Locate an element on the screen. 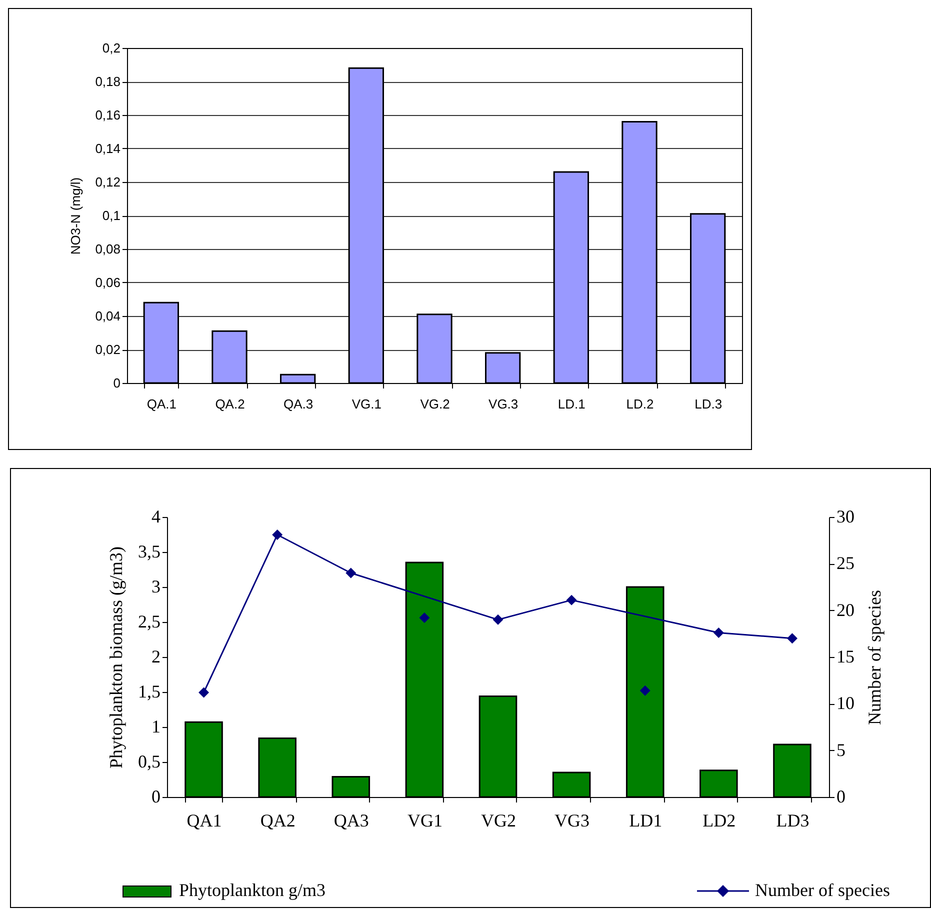 The height and width of the screenshot is (910, 931). x-tick-label: LD.2 is located at coordinates (640, 404).